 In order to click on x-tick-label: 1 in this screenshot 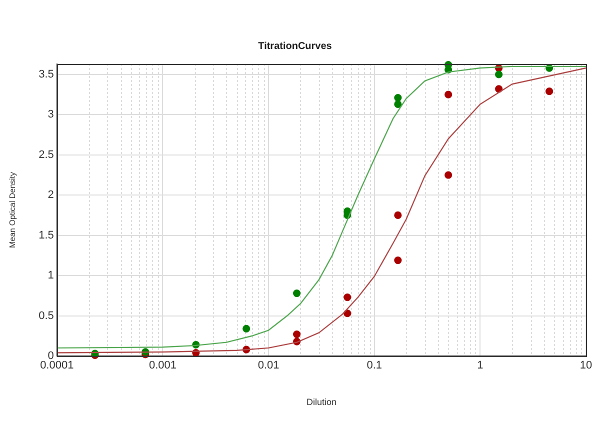, I will do `click(480, 366)`.